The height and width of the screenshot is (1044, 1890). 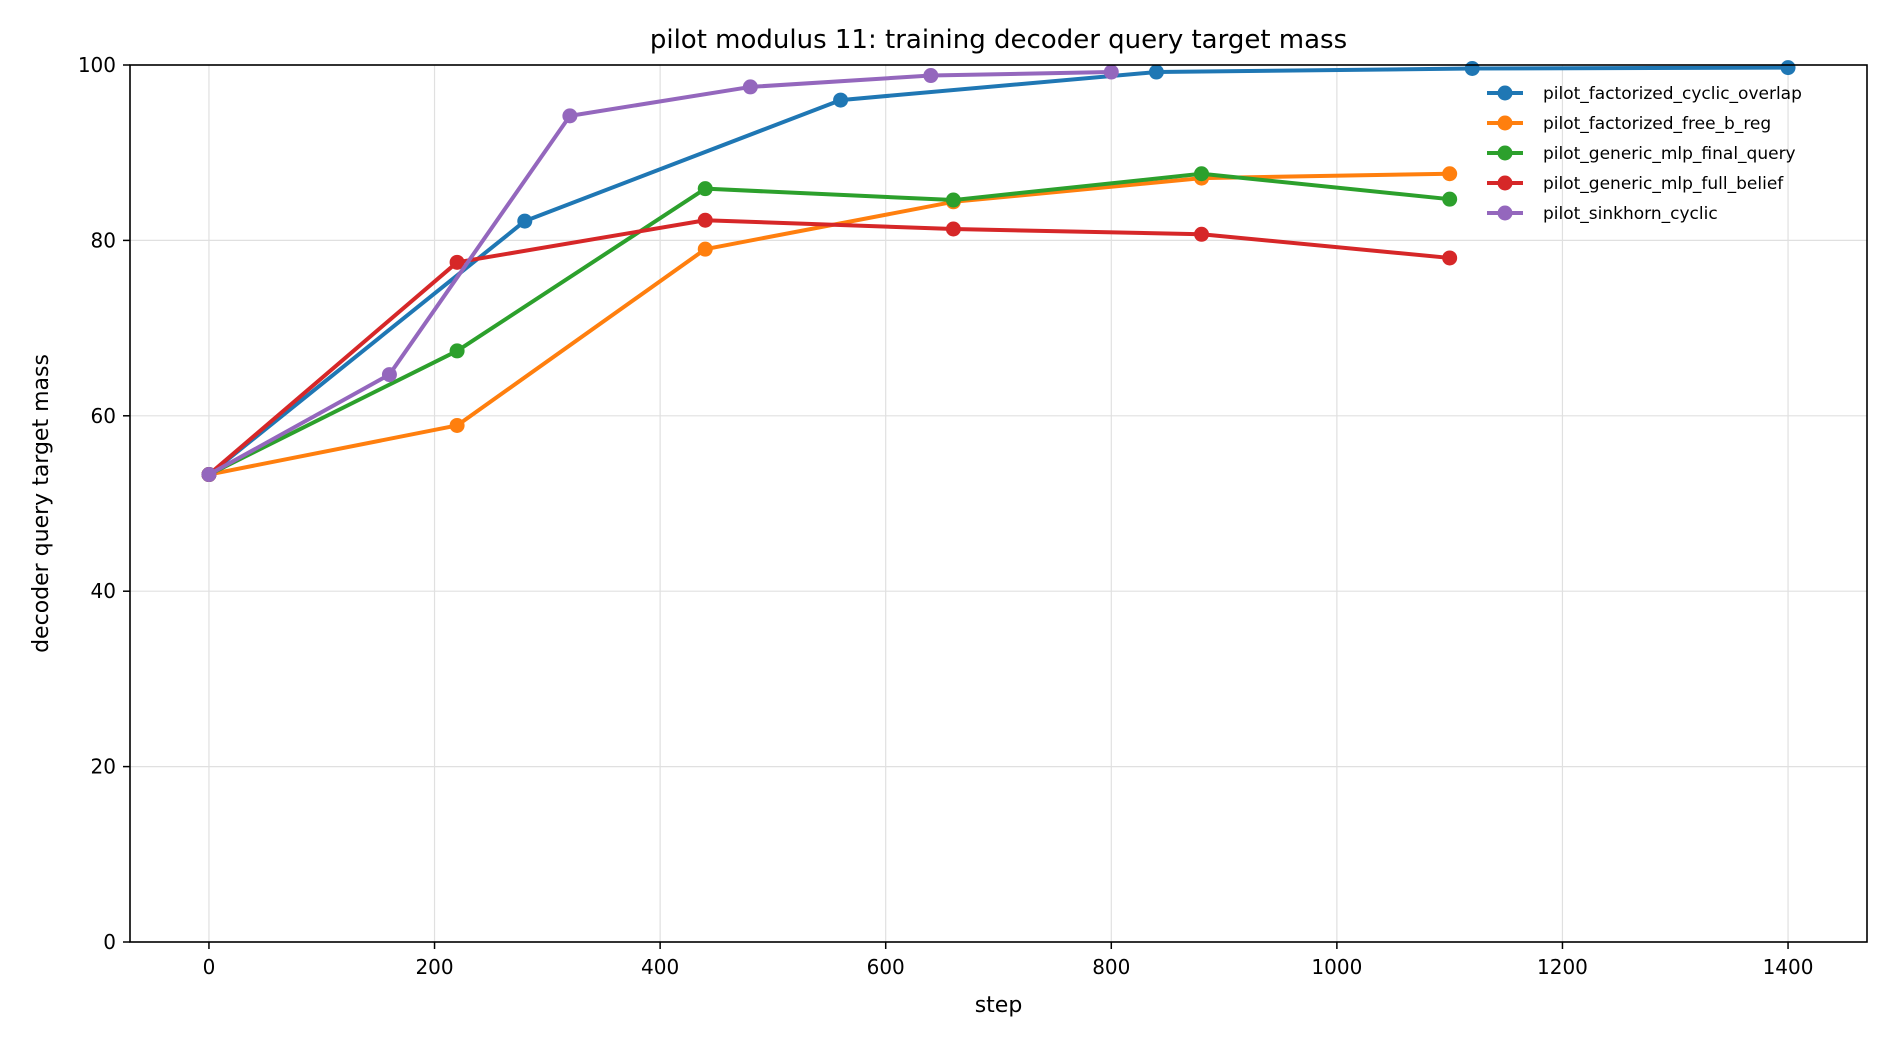 What do you see at coordinates (109, 942) in the screenshot?
I see `y-tick-label: 0` at bounding box center [109, 942].